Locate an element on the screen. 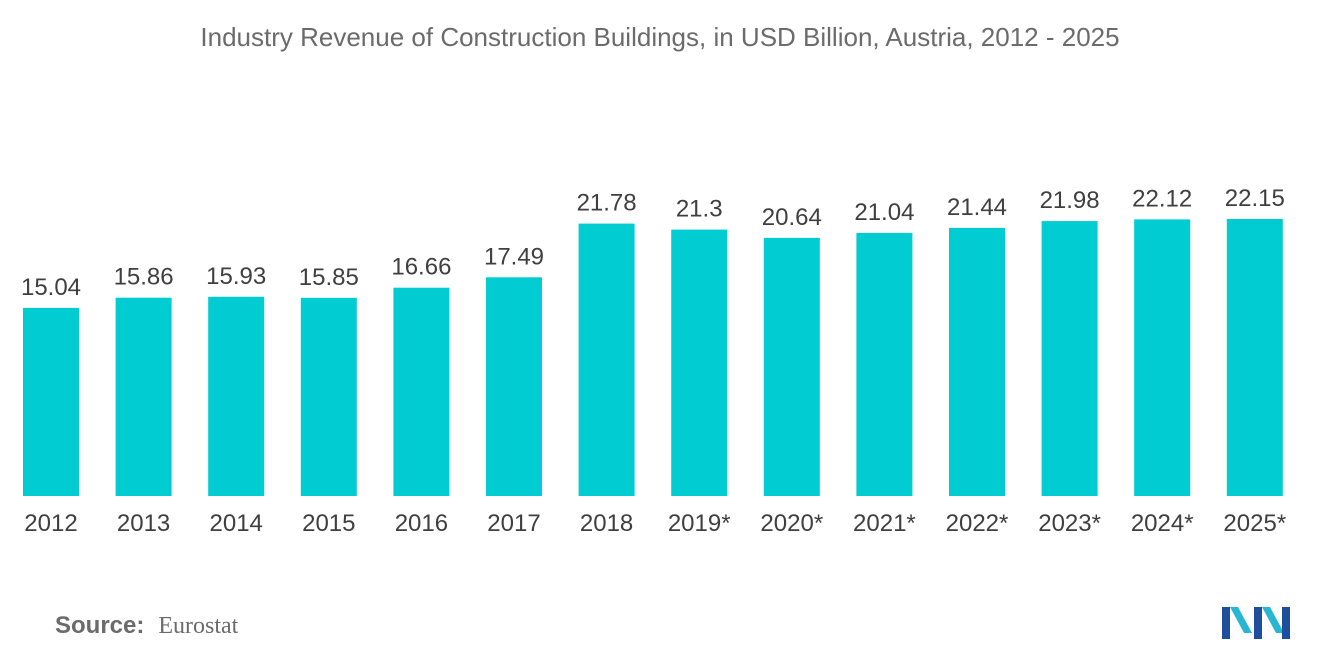 The height and width of the screenshot is (665, 1320). bar-2019-projected is located at coordinates (699, 362).